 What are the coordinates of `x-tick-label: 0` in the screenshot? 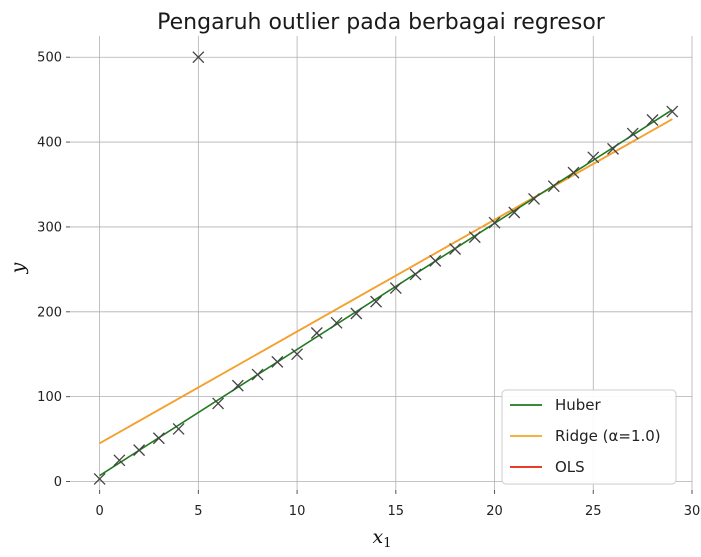 It's located at (99, 511).